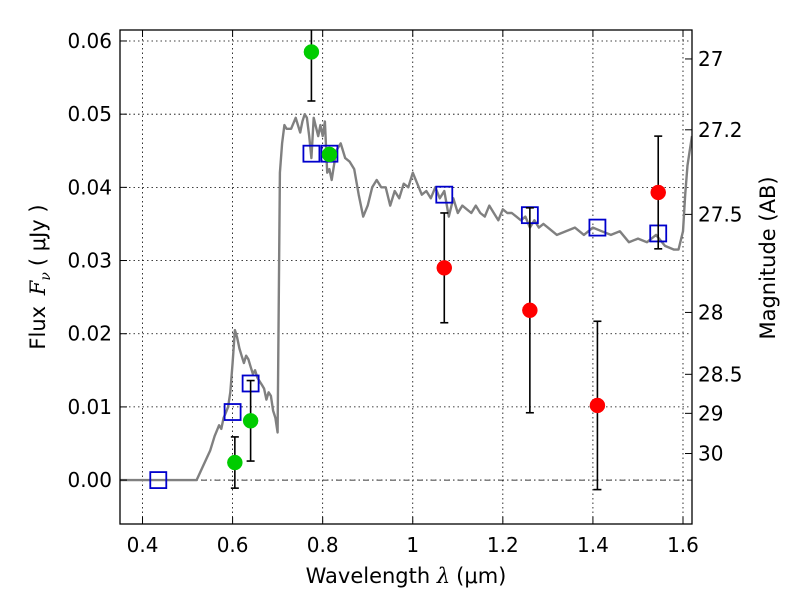 This screenshot has width=800, height=600. I want to click on x-axis-label: Wavelength λ (μm), so click(406, 576).